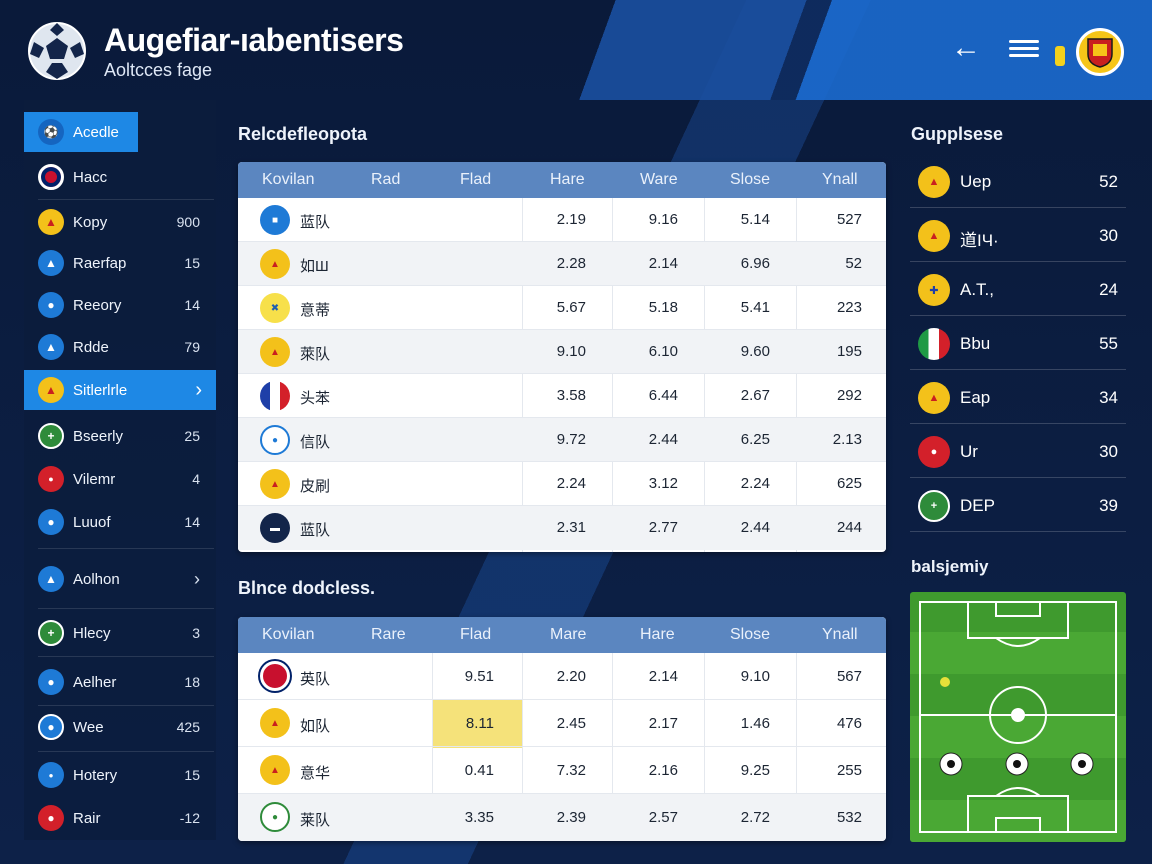  I want to click on table-row: ● 信队 9.72 2.44 6.25 2.13, so click(562, 440).